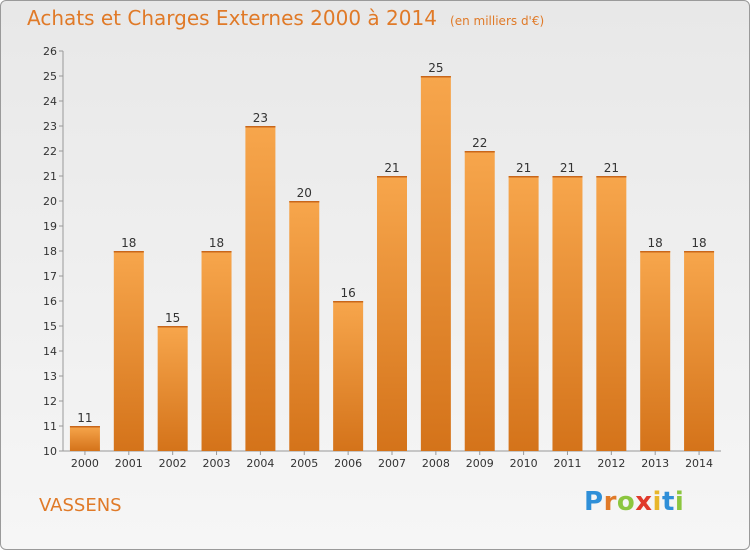 The image size is (750, 550). What do you see at coordinates (80, 505) in the screenshot?
I see `town-name: VASSENS` at bounding box center [80, 505].